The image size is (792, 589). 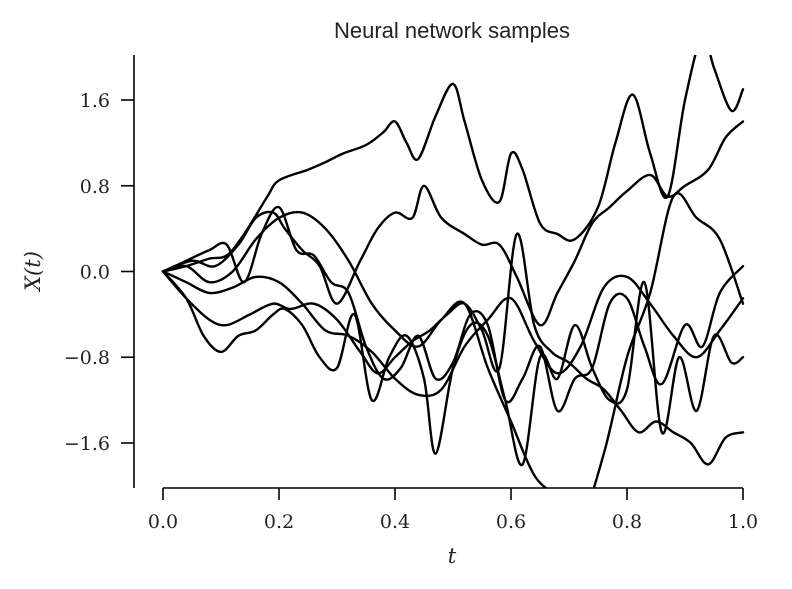 I want to click on y-tick-label: 1.6, so click(x=95, y=101).